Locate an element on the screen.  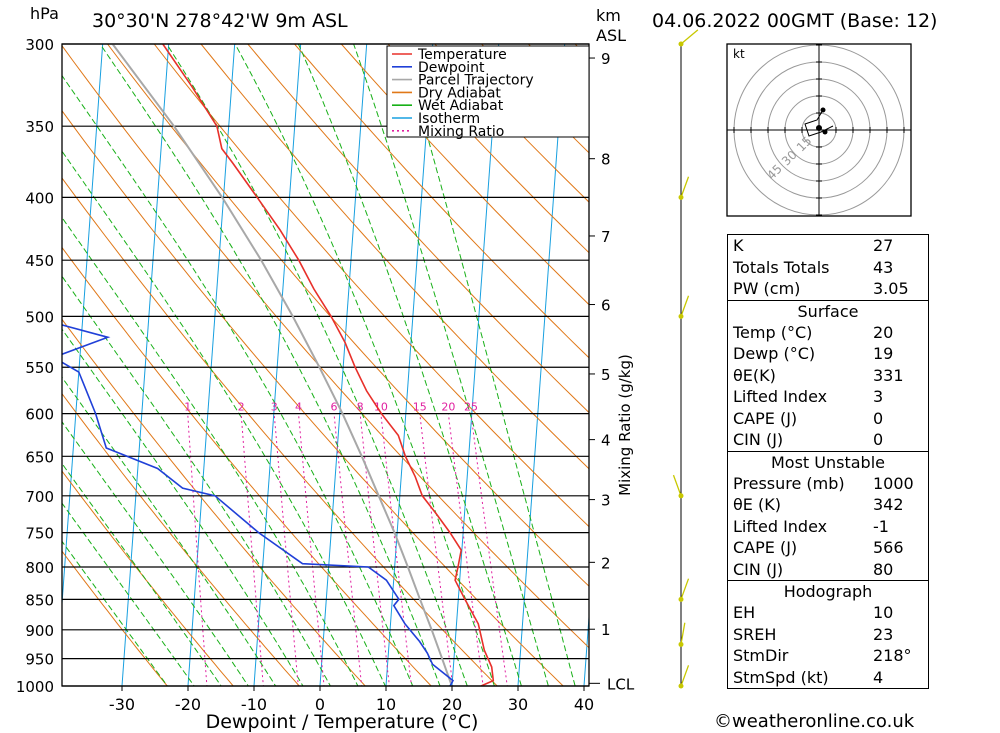
pressure-tick-label: 450 is located at coordinates (39, 261).